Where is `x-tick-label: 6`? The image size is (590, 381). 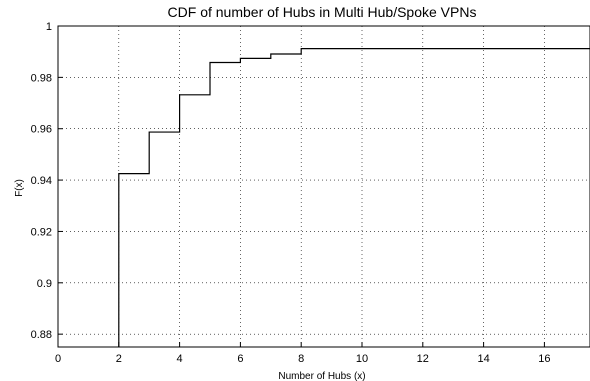 x-tick-label: 6 is located at coordinates (240, 359).